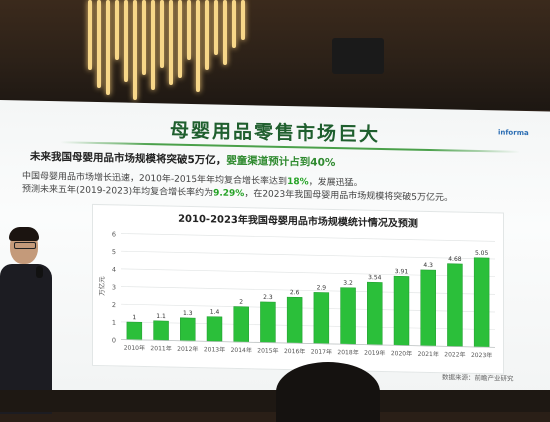 This screenshot has height=422, width=550. I want to click on presenter-body, so click(26, 339).